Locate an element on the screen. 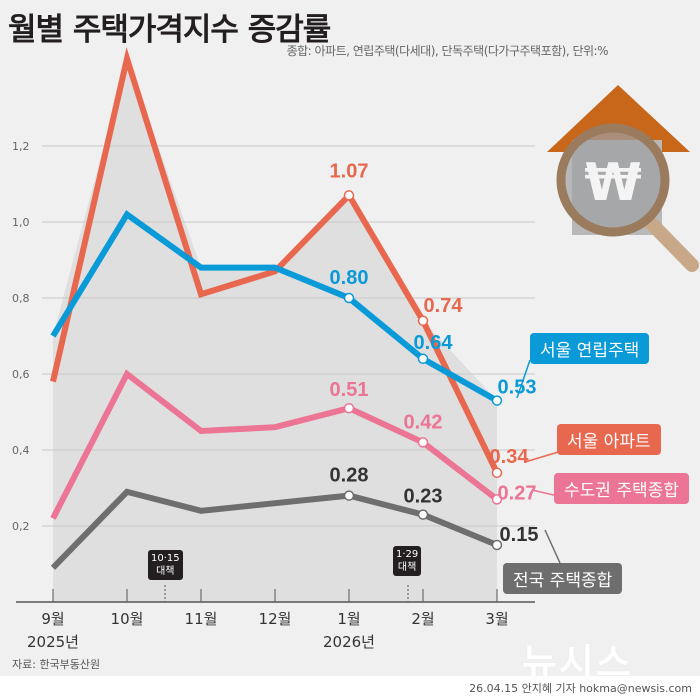  policy-annotation-1015: 10·15 대책 is located at coordinates (165, 565).